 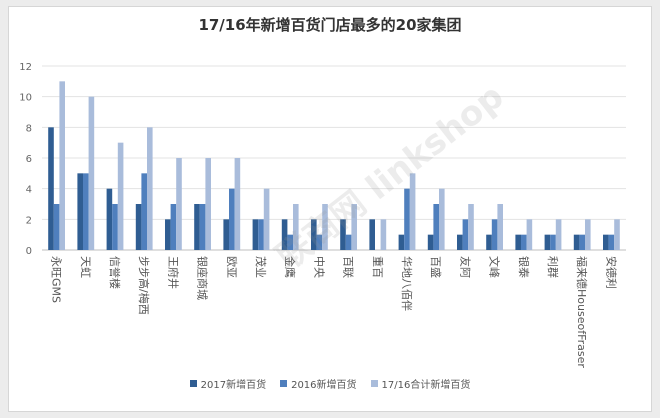 I want to click on legend-item: 2017新增百货, so click(x=228, y=383).